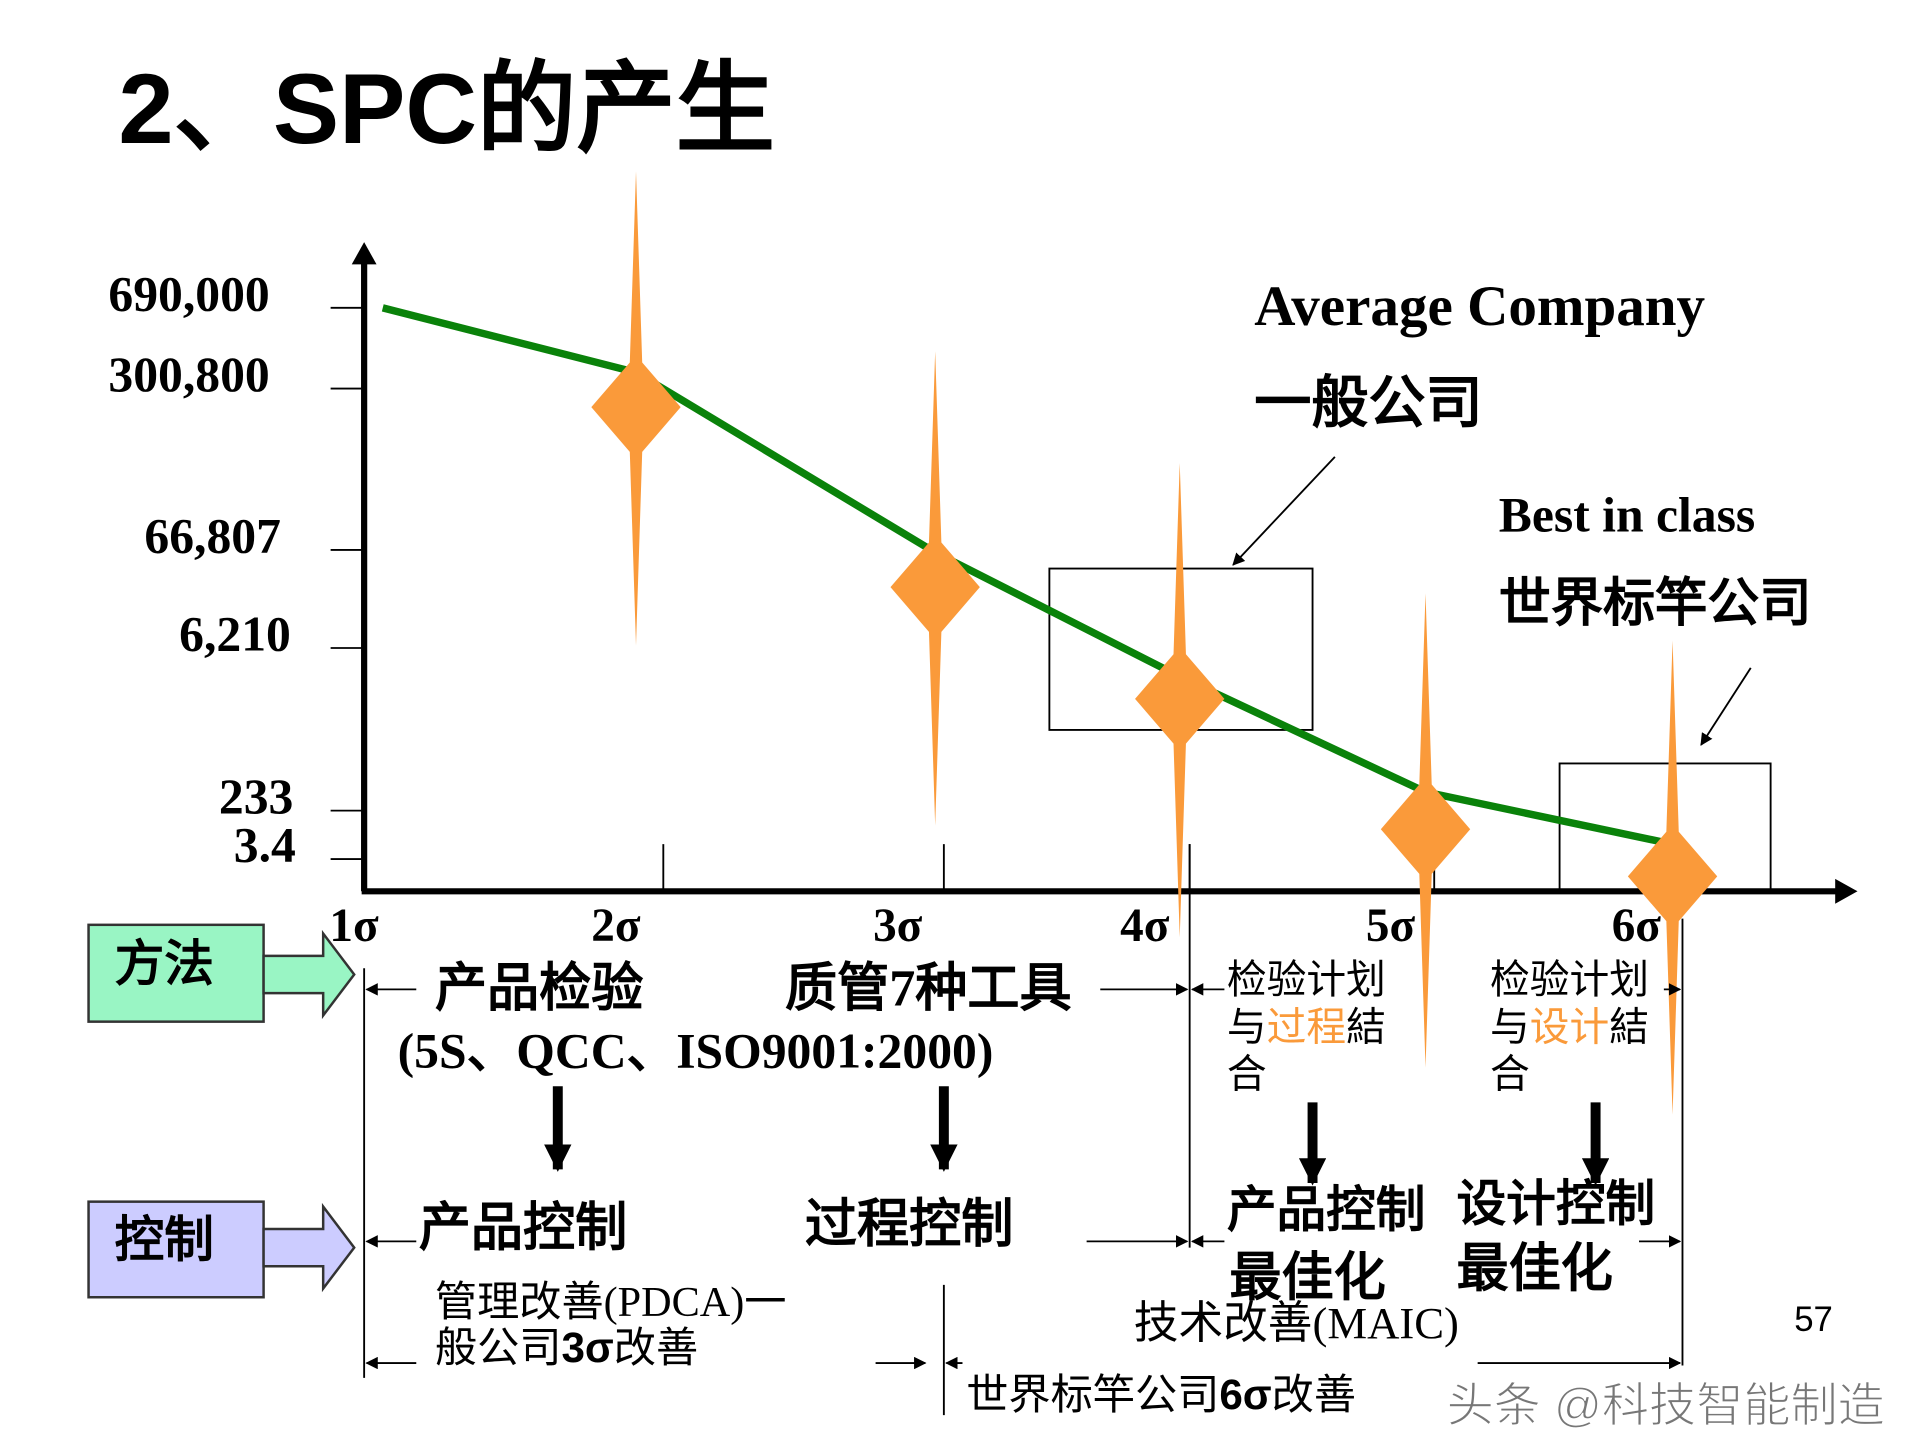 This screenshot has height=1440, width=1920. I want to click on method-box, so click(176, 973).